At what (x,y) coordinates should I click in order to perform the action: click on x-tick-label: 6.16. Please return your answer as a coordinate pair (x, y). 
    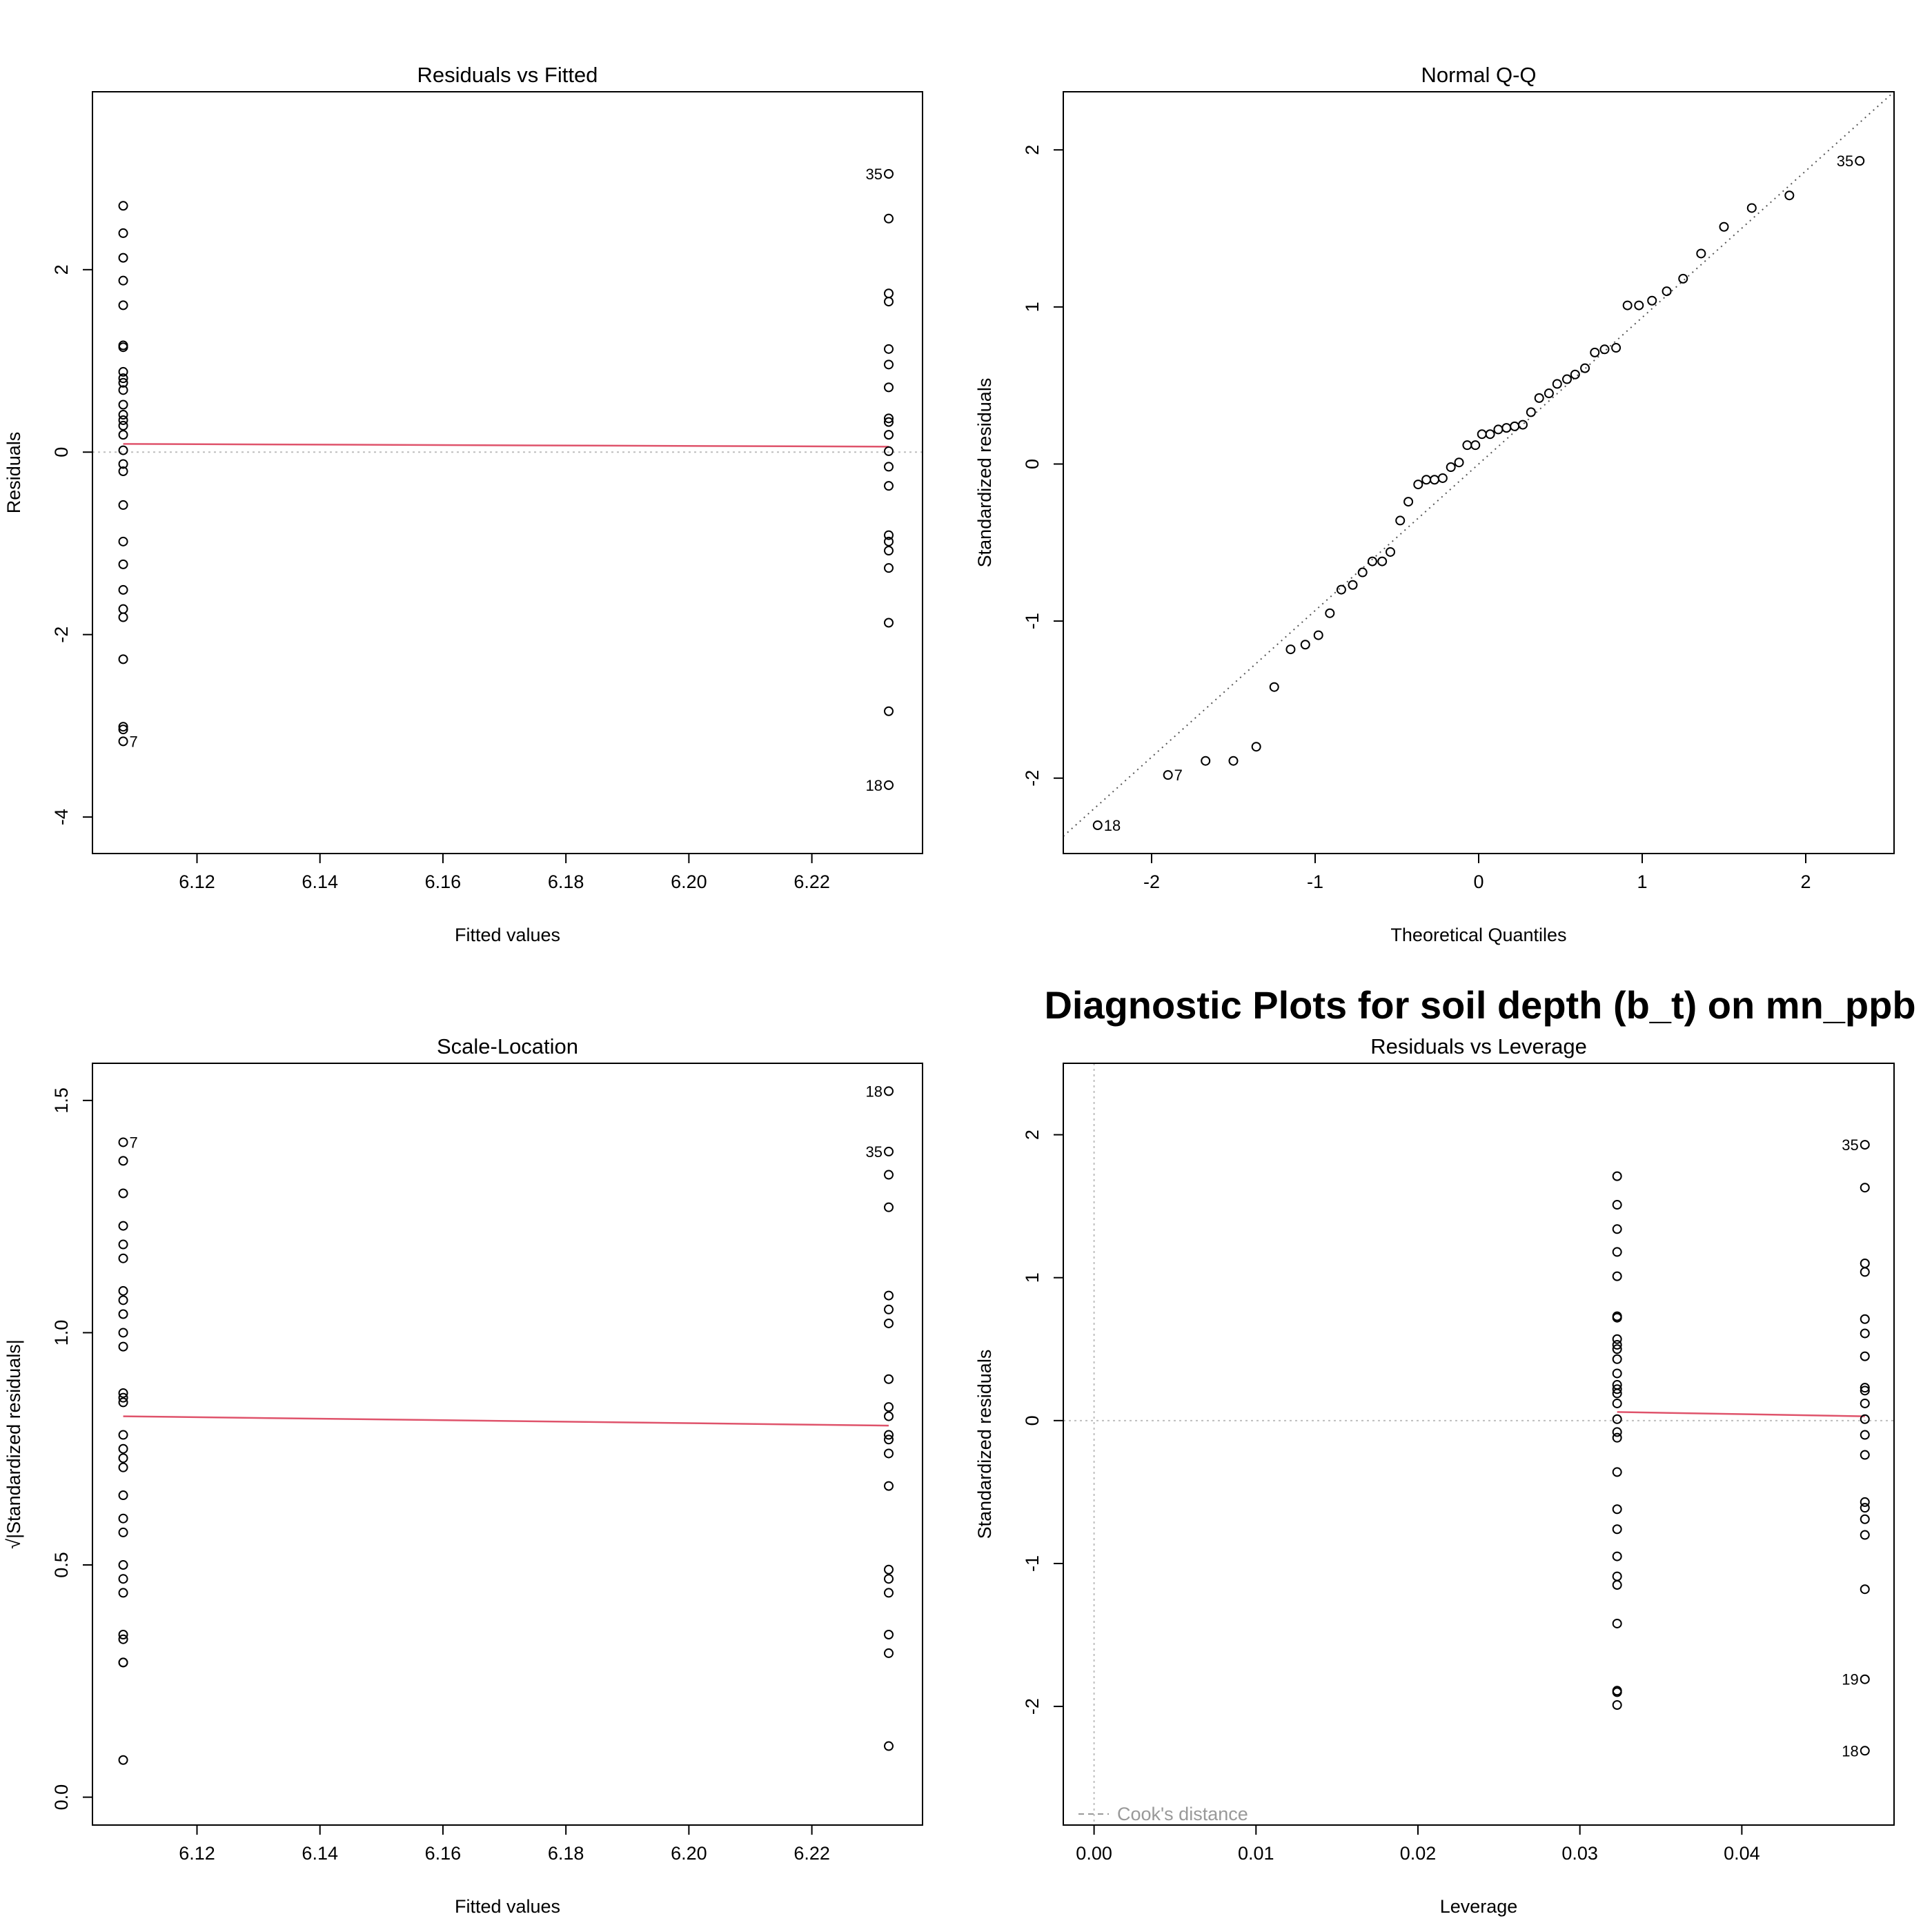
    Looking at the image, I should click on (443, 881).